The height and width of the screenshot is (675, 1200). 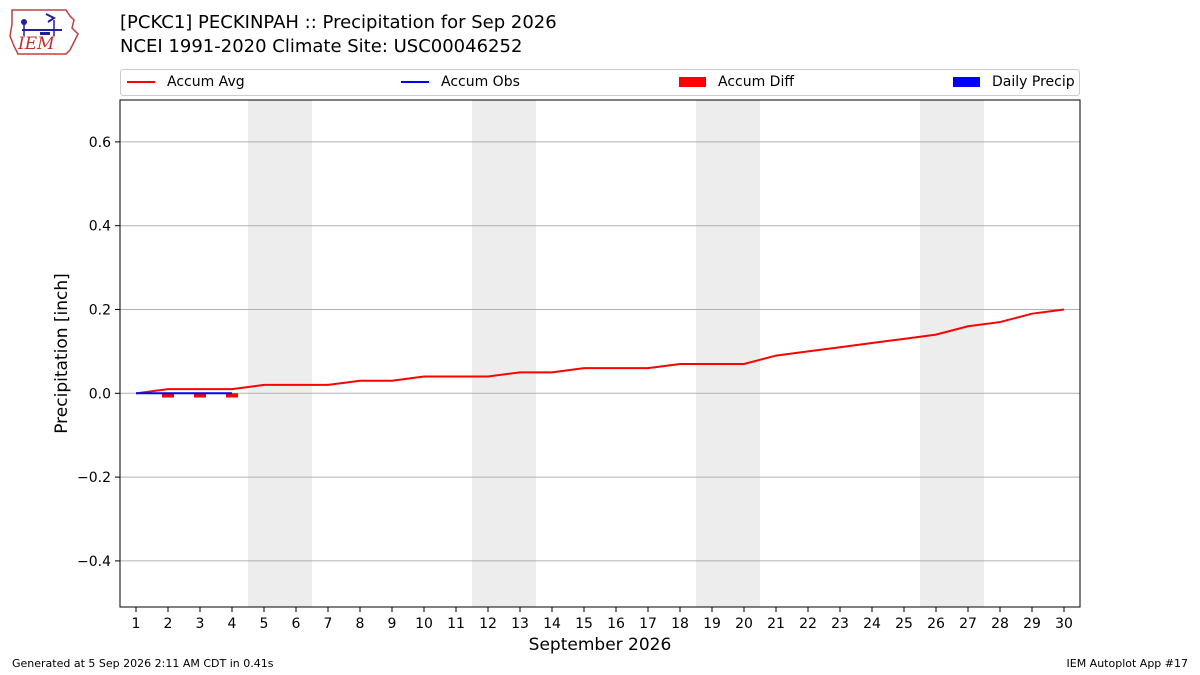 What do you see at coordinates (776, 624) in the screenshot?
I see `x-tick-label: 21` at bounding box center [776, 624].